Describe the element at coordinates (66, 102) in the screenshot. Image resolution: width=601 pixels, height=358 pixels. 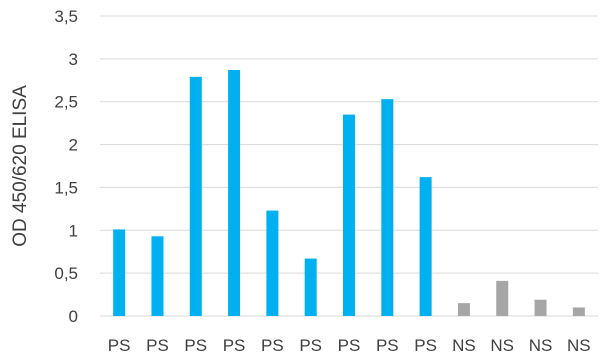
I see `y-tick-label: 2,5` at that location.